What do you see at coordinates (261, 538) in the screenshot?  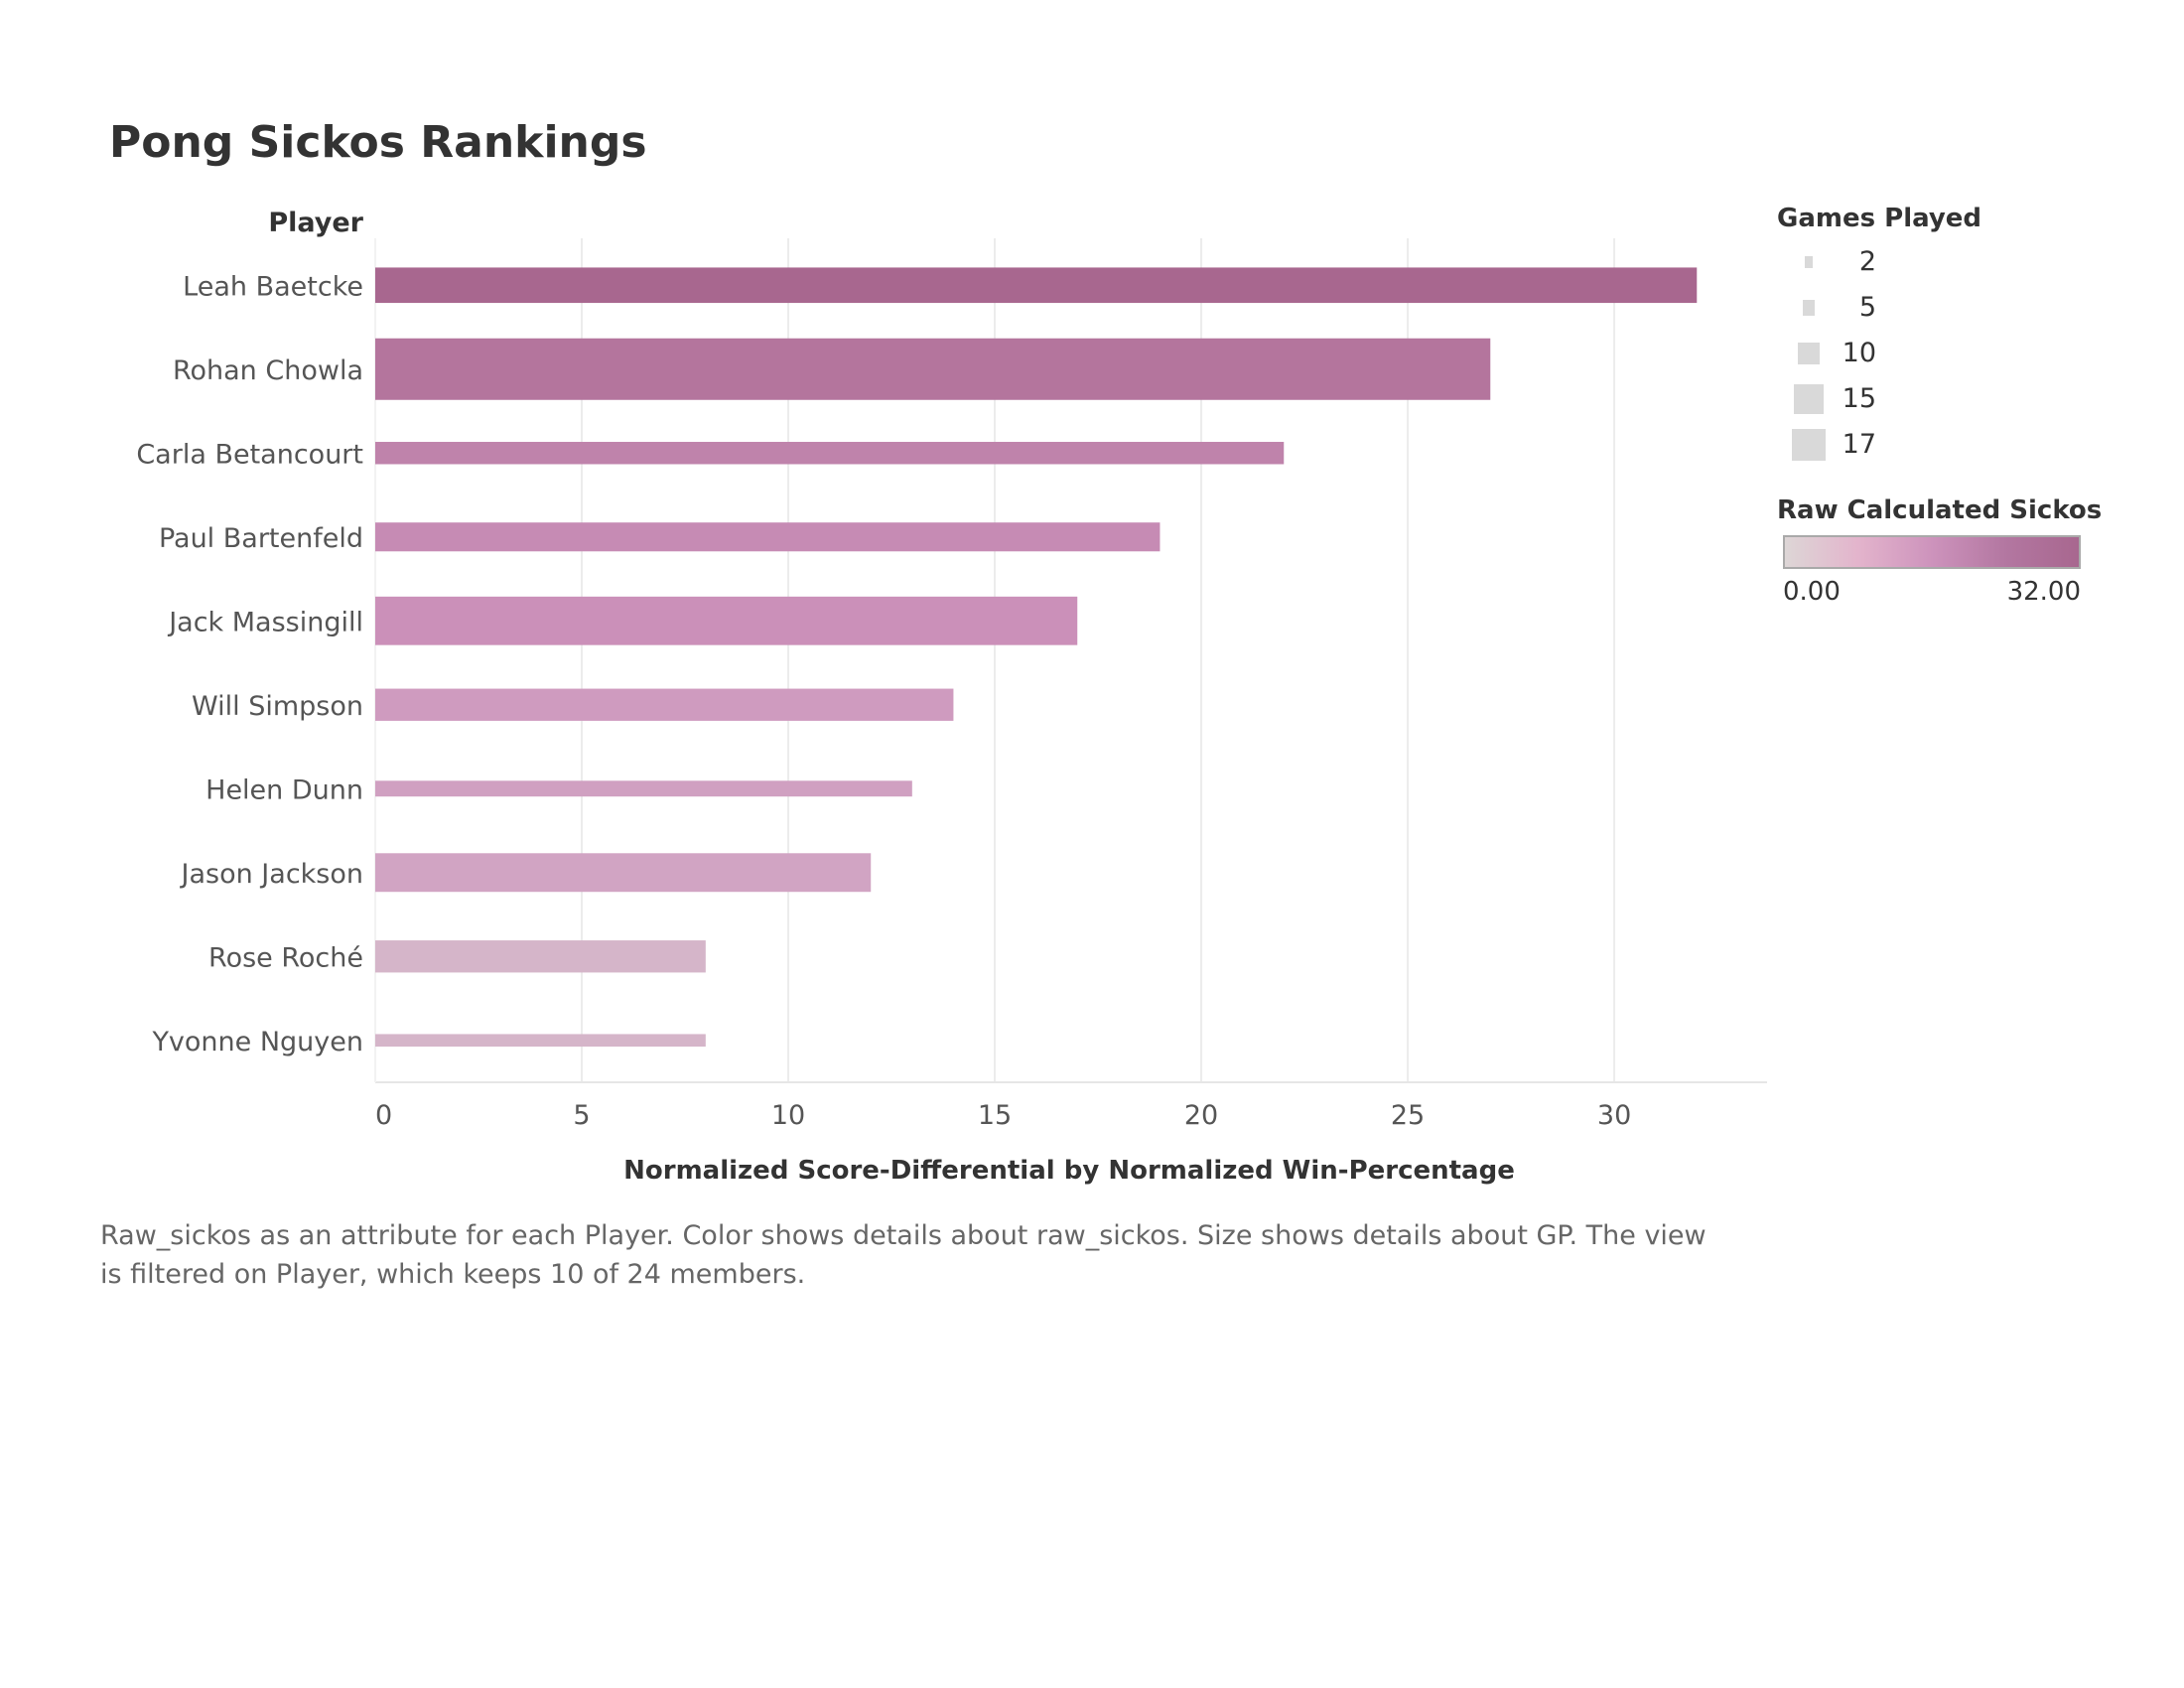 I see `player-label: Paul Bartenfeld` at bounding box center [261, 538].